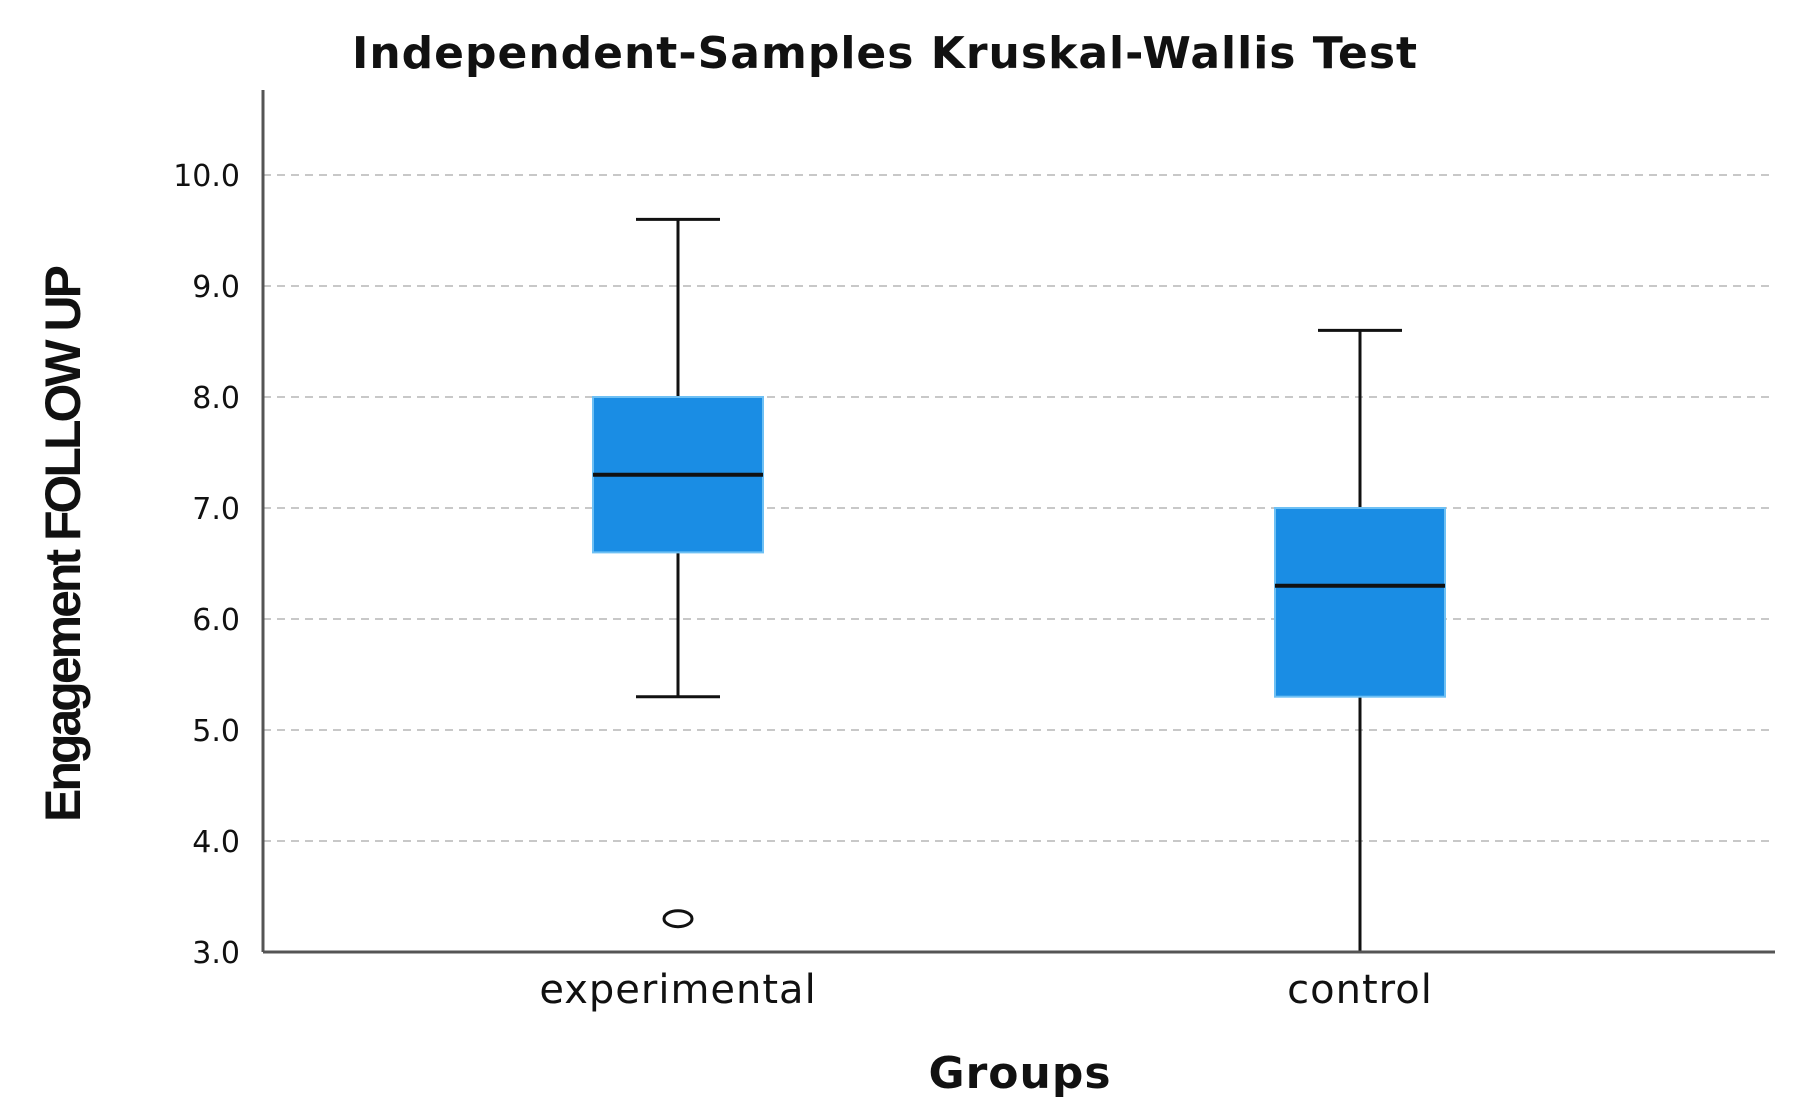 The image size is (1797, 1118). What do you see at coordinates (216, 953) in the screenshot?
I see `y-tick-label: 3.0` at bounding box center [216, 953].